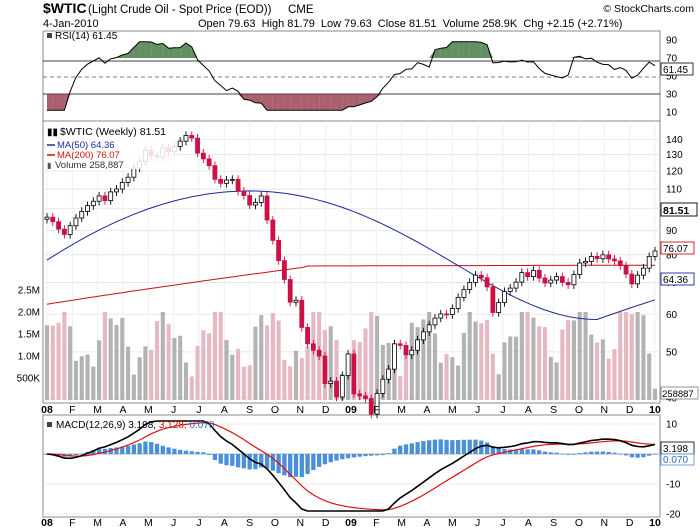 The image size is (700, 530). What do you see at coordinates (72, 523) in the screenshot?
I see `x-tick-label-lower: F` at bounding box center [72, 523].